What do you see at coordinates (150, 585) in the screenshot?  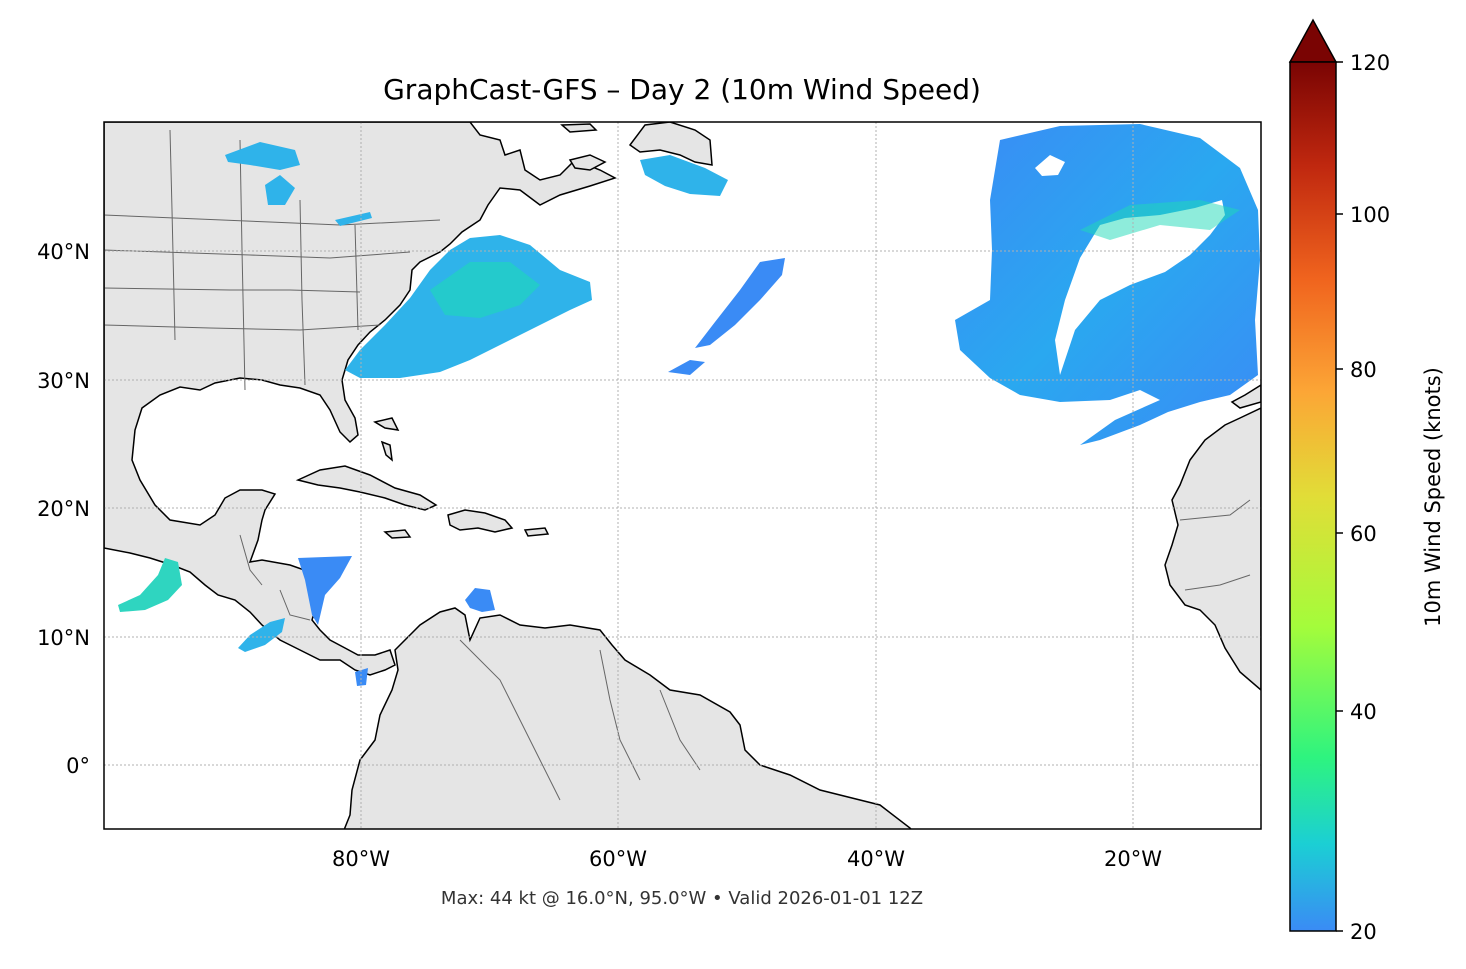 I see `wind-tehuantepec` at bounding box center [150, 585].